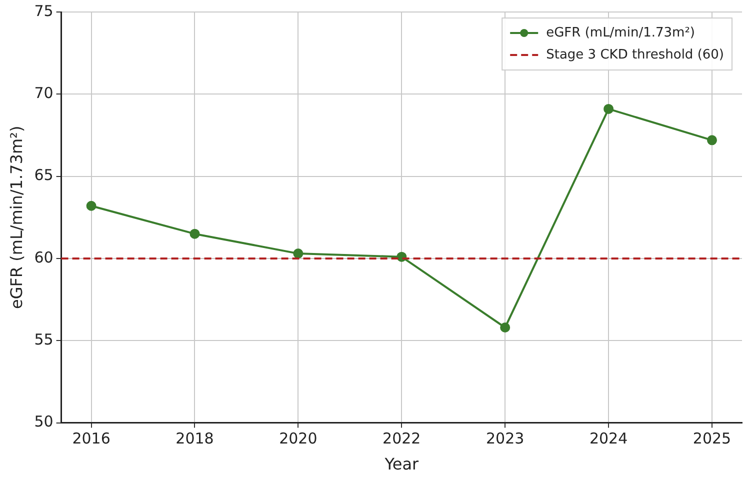 The height and width of the screenshot is (483, 750). What do you see at coordinates (44, 11) in the screenshot?
I see `y-tick-label: 75` at bounding box center [44, 11].